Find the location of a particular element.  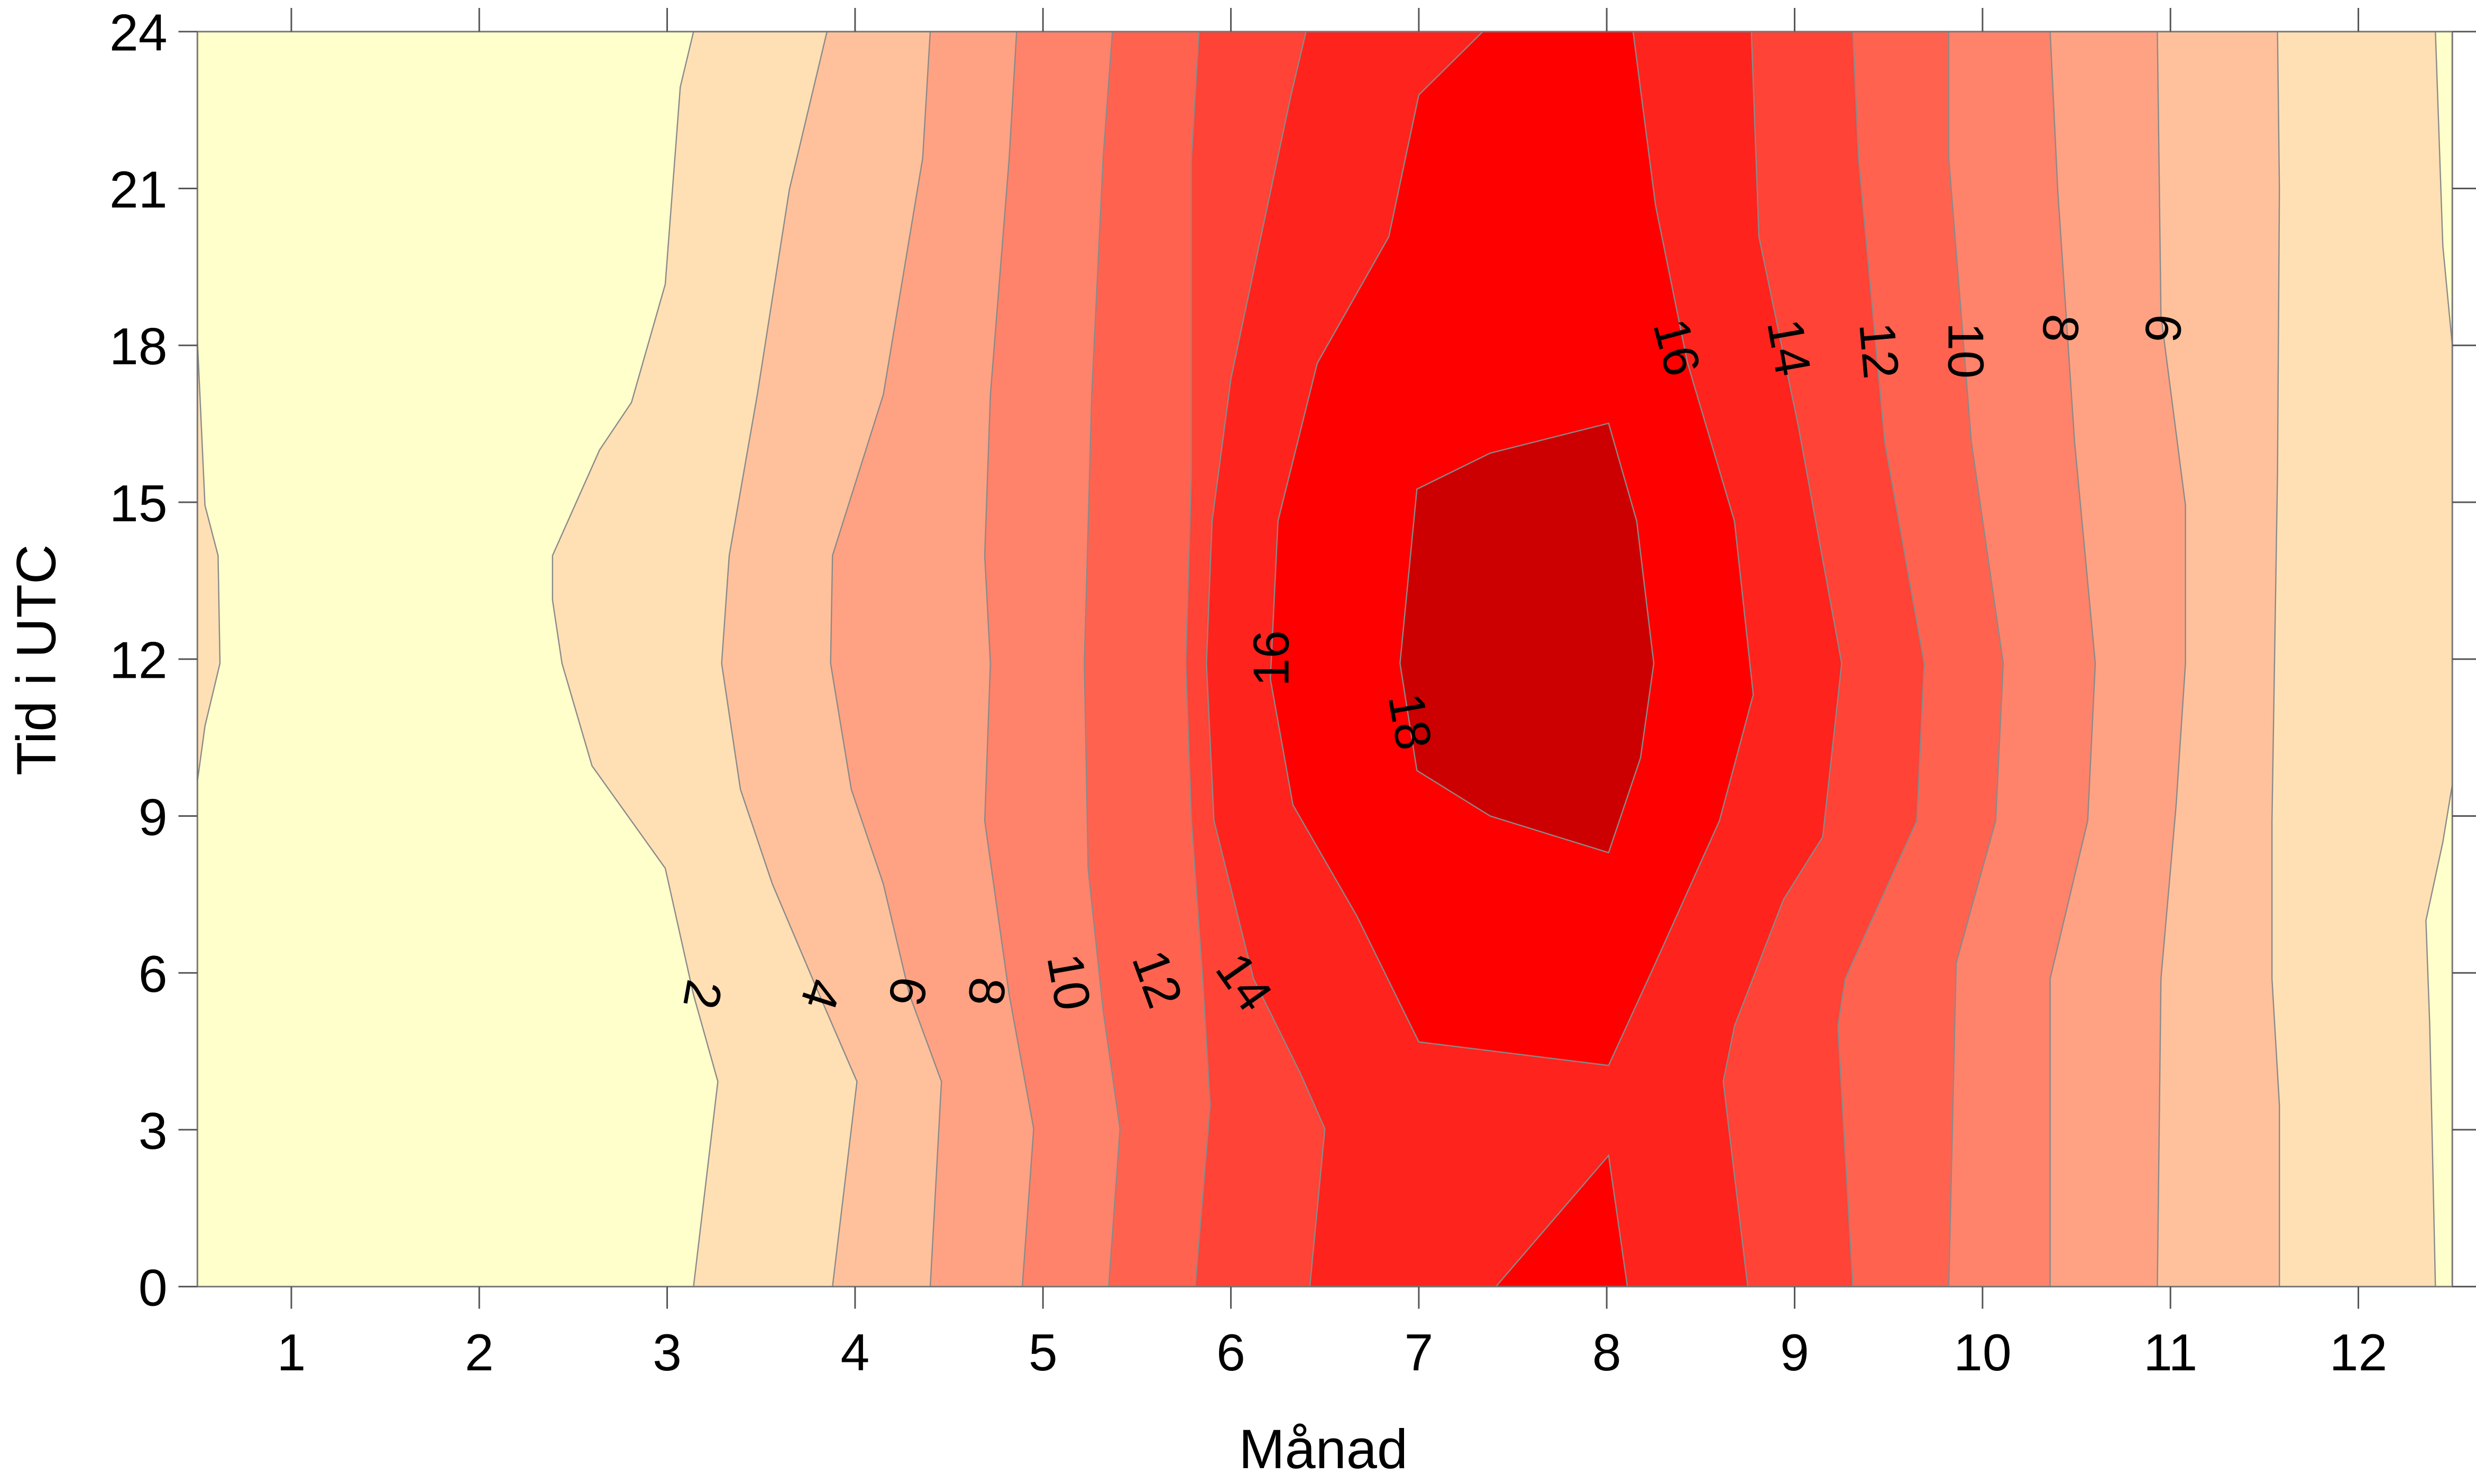

y-tick-label: 9 is located at coordinates (153, 817).